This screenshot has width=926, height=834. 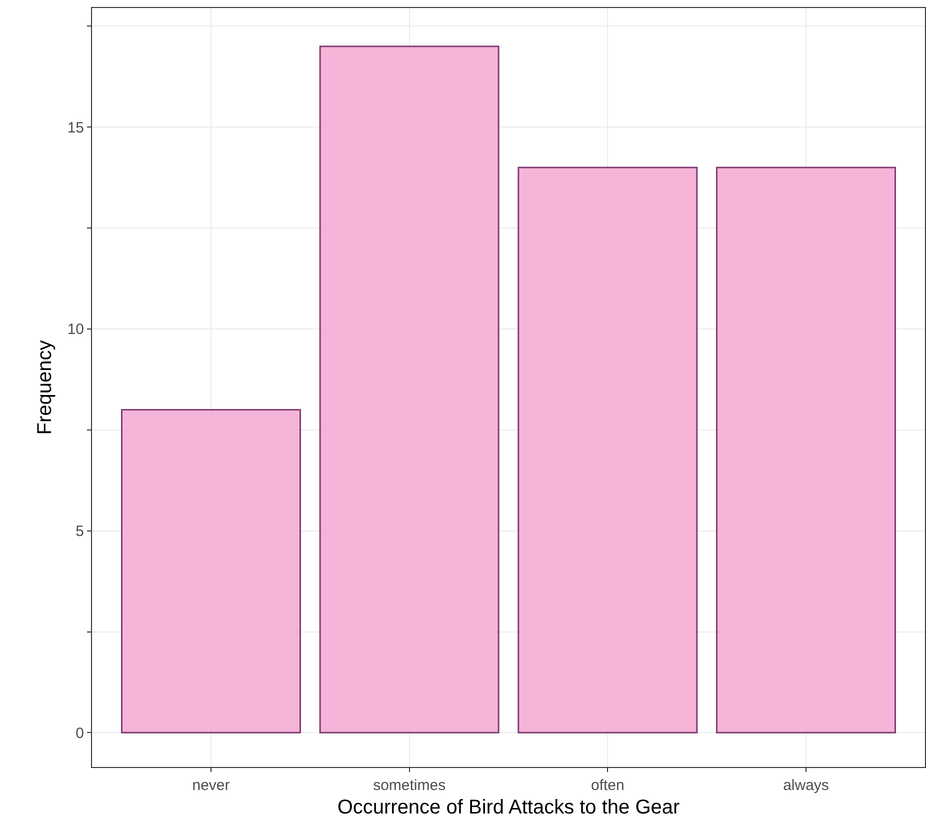 What do you see at coordinates (80, 531) in the screenshot?
I see `y-tick-label: 5` at bounding box center [80, 531].